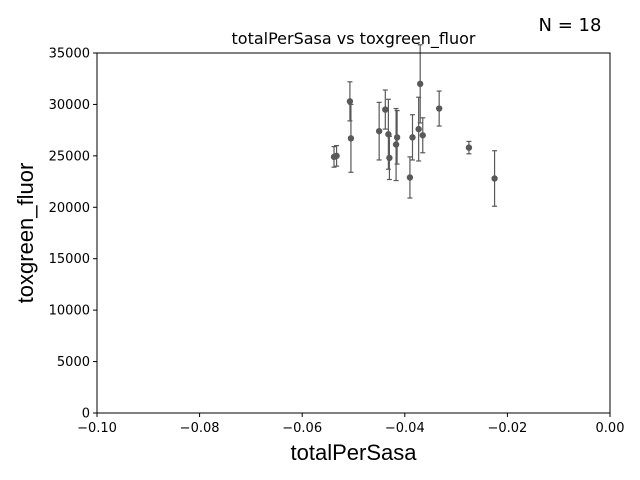  I want to click on x-tick-label: 0.00, so click(610, 428).